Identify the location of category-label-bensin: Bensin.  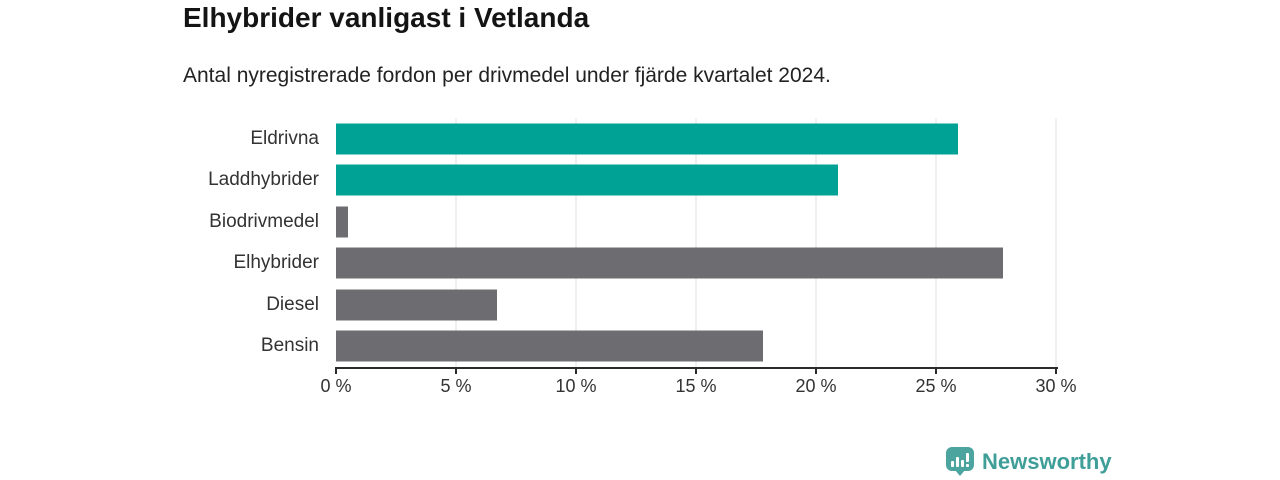
(289, 346).